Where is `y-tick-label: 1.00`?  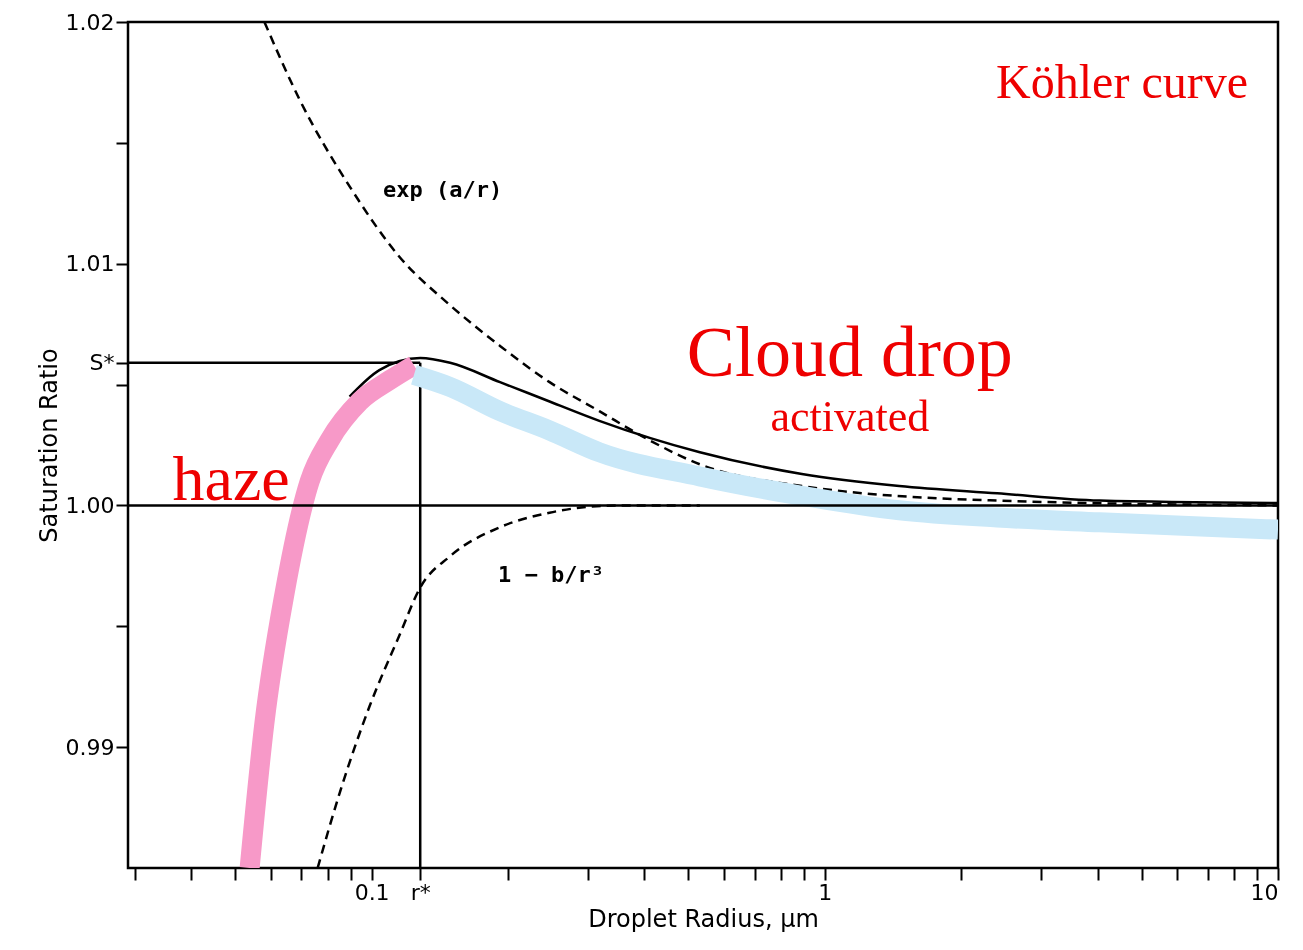 y-tick-label: 1.00 is located at coordinates (90, 505).